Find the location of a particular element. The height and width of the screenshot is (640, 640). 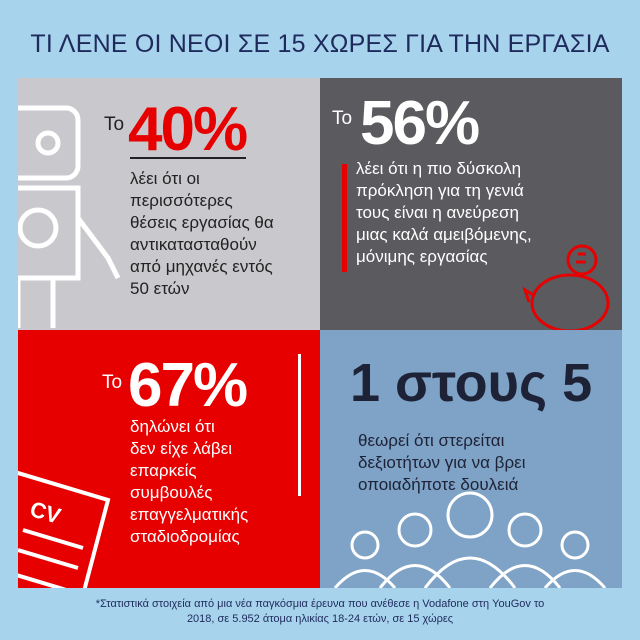

text-line: λέει ότι η πιο δύσκολη is located at coordinates (439, 168).